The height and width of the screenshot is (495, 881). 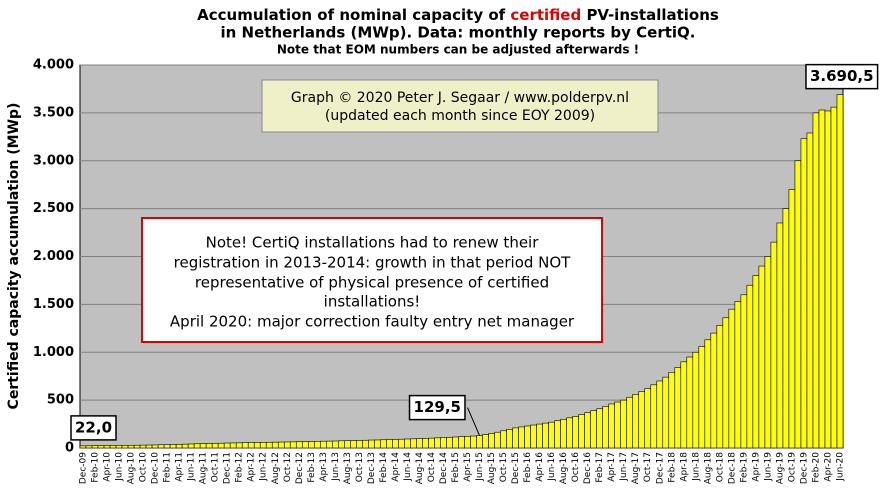 What do you see at coordinates (588, 468) in the screenshot?
I see `x-tick-label: Dec-16` at bounding box center [588, 468].